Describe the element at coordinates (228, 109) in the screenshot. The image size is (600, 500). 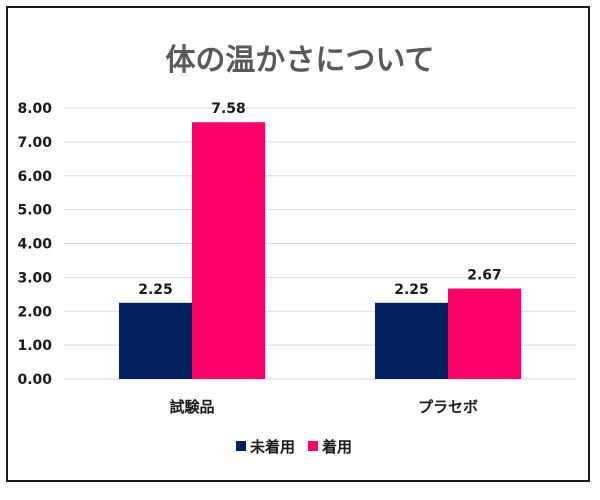
I see `data-label: 7.58` at that location.